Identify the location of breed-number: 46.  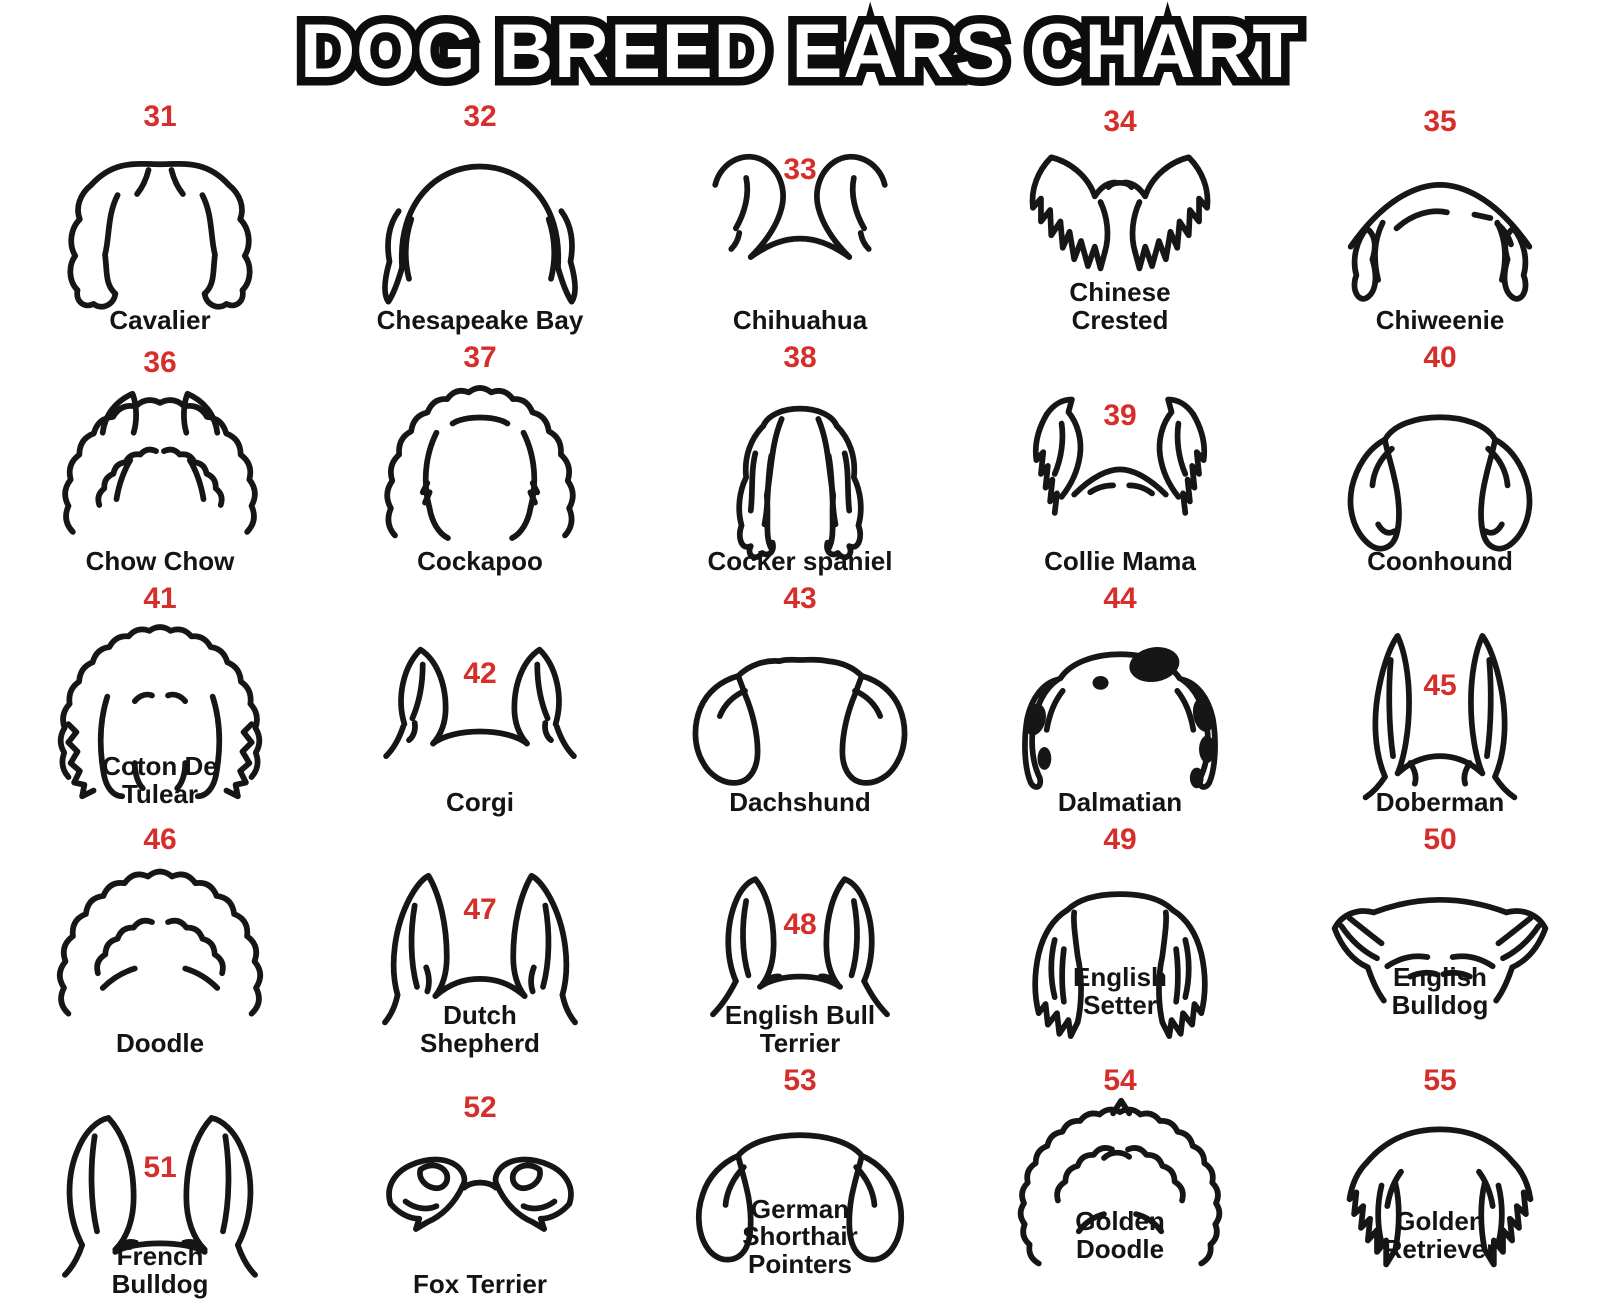
(160, 840).